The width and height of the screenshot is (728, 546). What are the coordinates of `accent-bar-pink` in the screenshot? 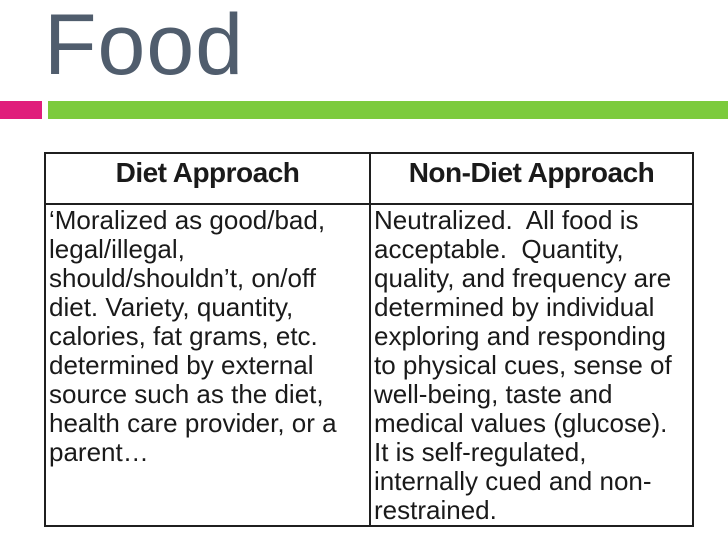 It's located at (21, 110).